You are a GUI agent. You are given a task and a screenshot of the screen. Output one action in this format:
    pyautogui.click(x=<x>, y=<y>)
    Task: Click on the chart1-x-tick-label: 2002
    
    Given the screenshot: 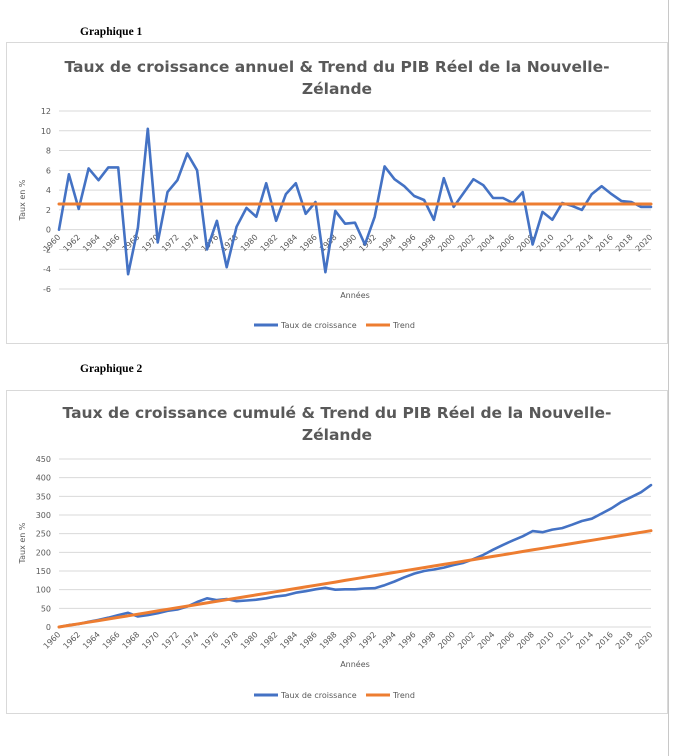 What is the action you would take?
    pyautogui.click(x=466, y=243)
    